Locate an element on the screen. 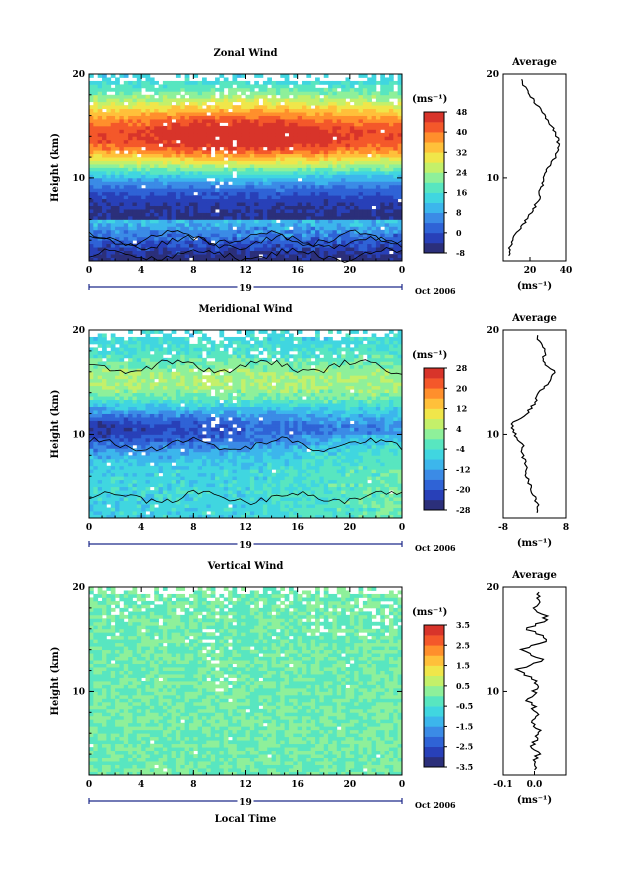 This screenshot has width=620, height=873. heatmap-zonal is located at coordinates (246, 168).